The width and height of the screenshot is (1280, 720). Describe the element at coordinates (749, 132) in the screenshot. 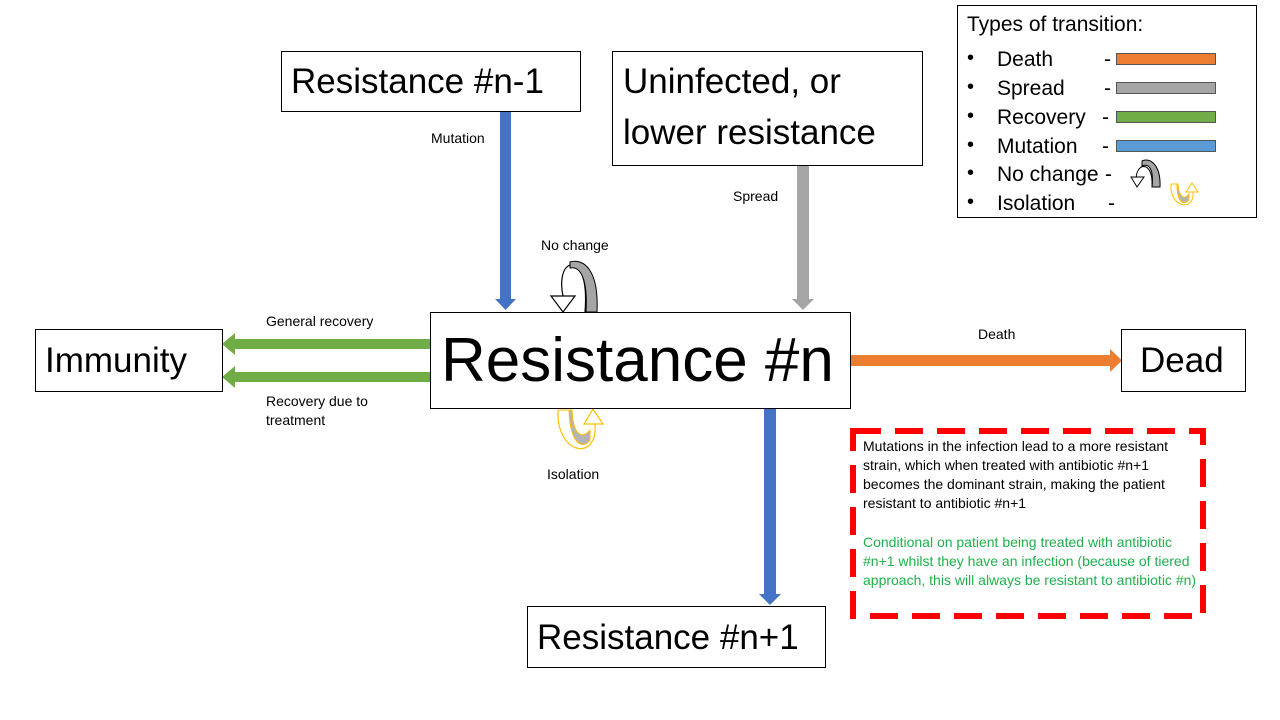

I see `node-uninfected-label-line2: lower resistance` at that location.